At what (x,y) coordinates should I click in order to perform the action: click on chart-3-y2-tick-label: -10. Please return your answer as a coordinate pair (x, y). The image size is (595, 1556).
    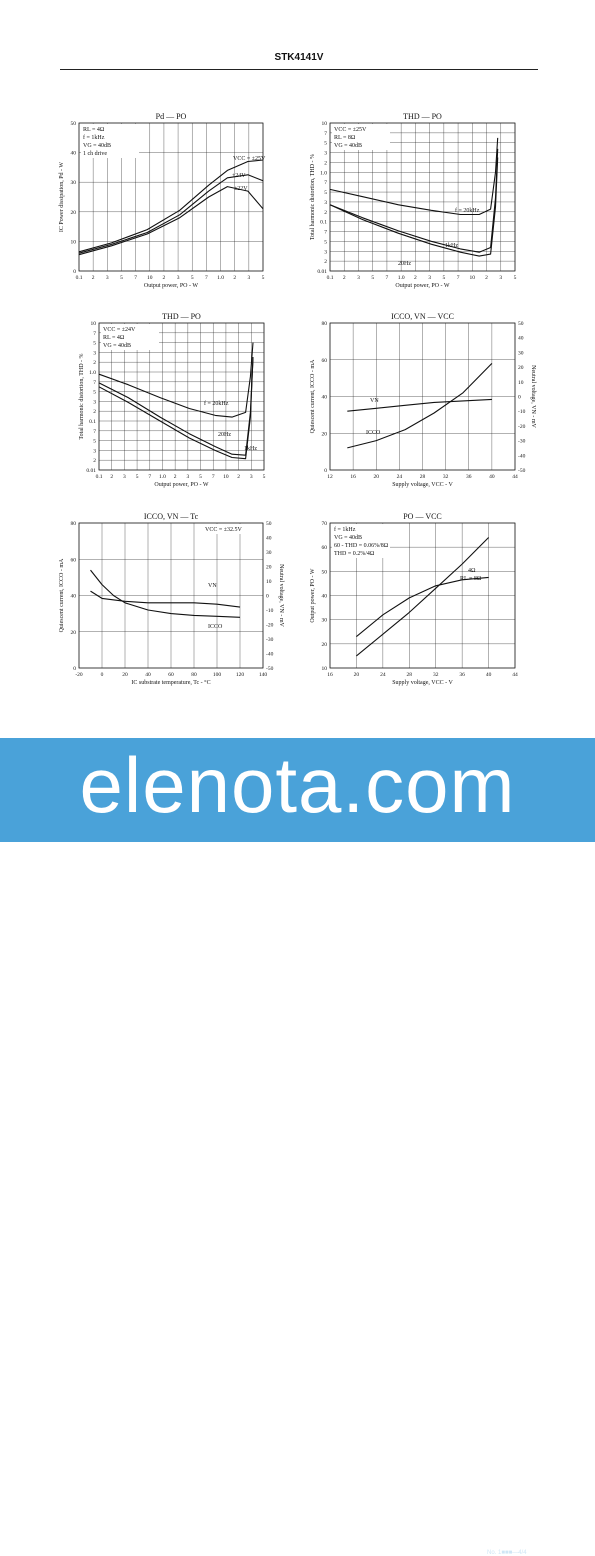
    Looking at the image, I should click on (522, 412).